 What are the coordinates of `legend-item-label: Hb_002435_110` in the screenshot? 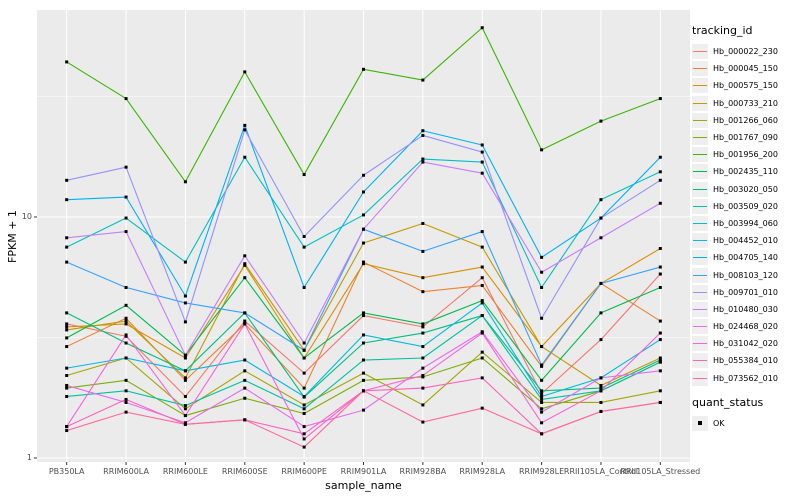 It's located at (745, 172).